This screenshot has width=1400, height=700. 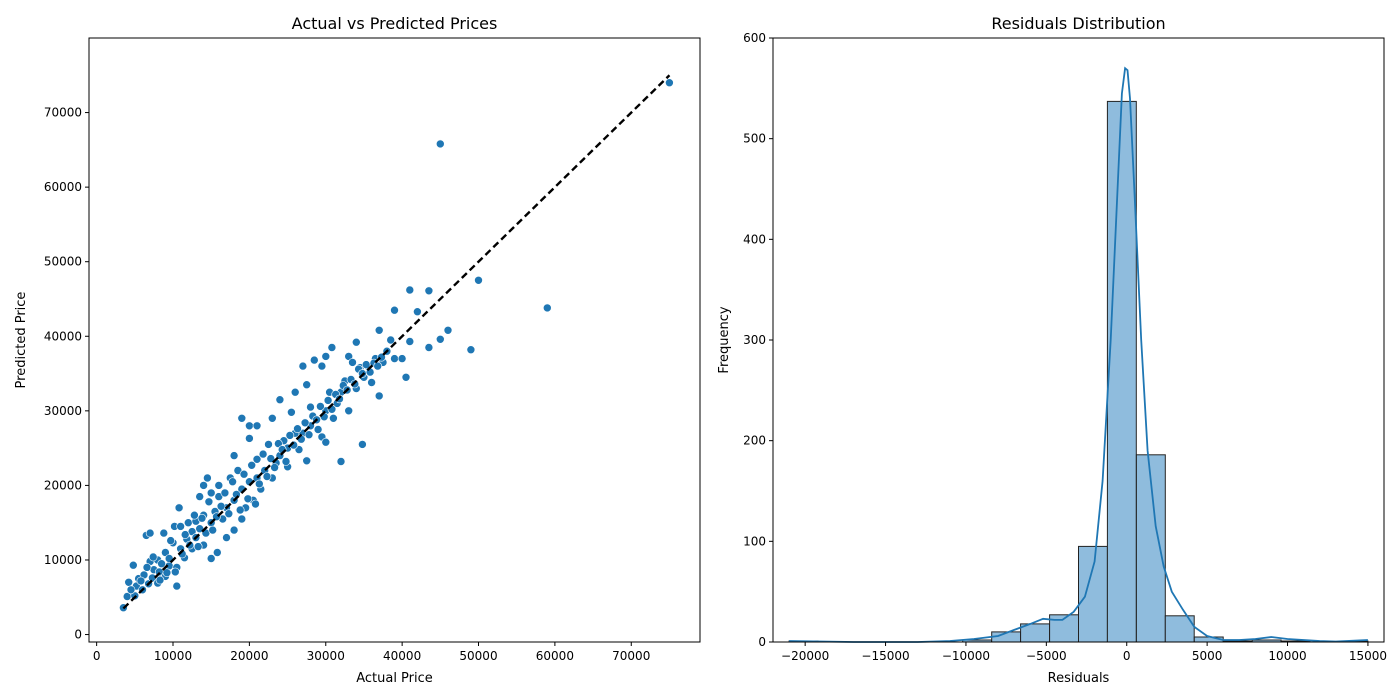 I want to click on x-tick-label: 0, so click(x=1127, y=656).